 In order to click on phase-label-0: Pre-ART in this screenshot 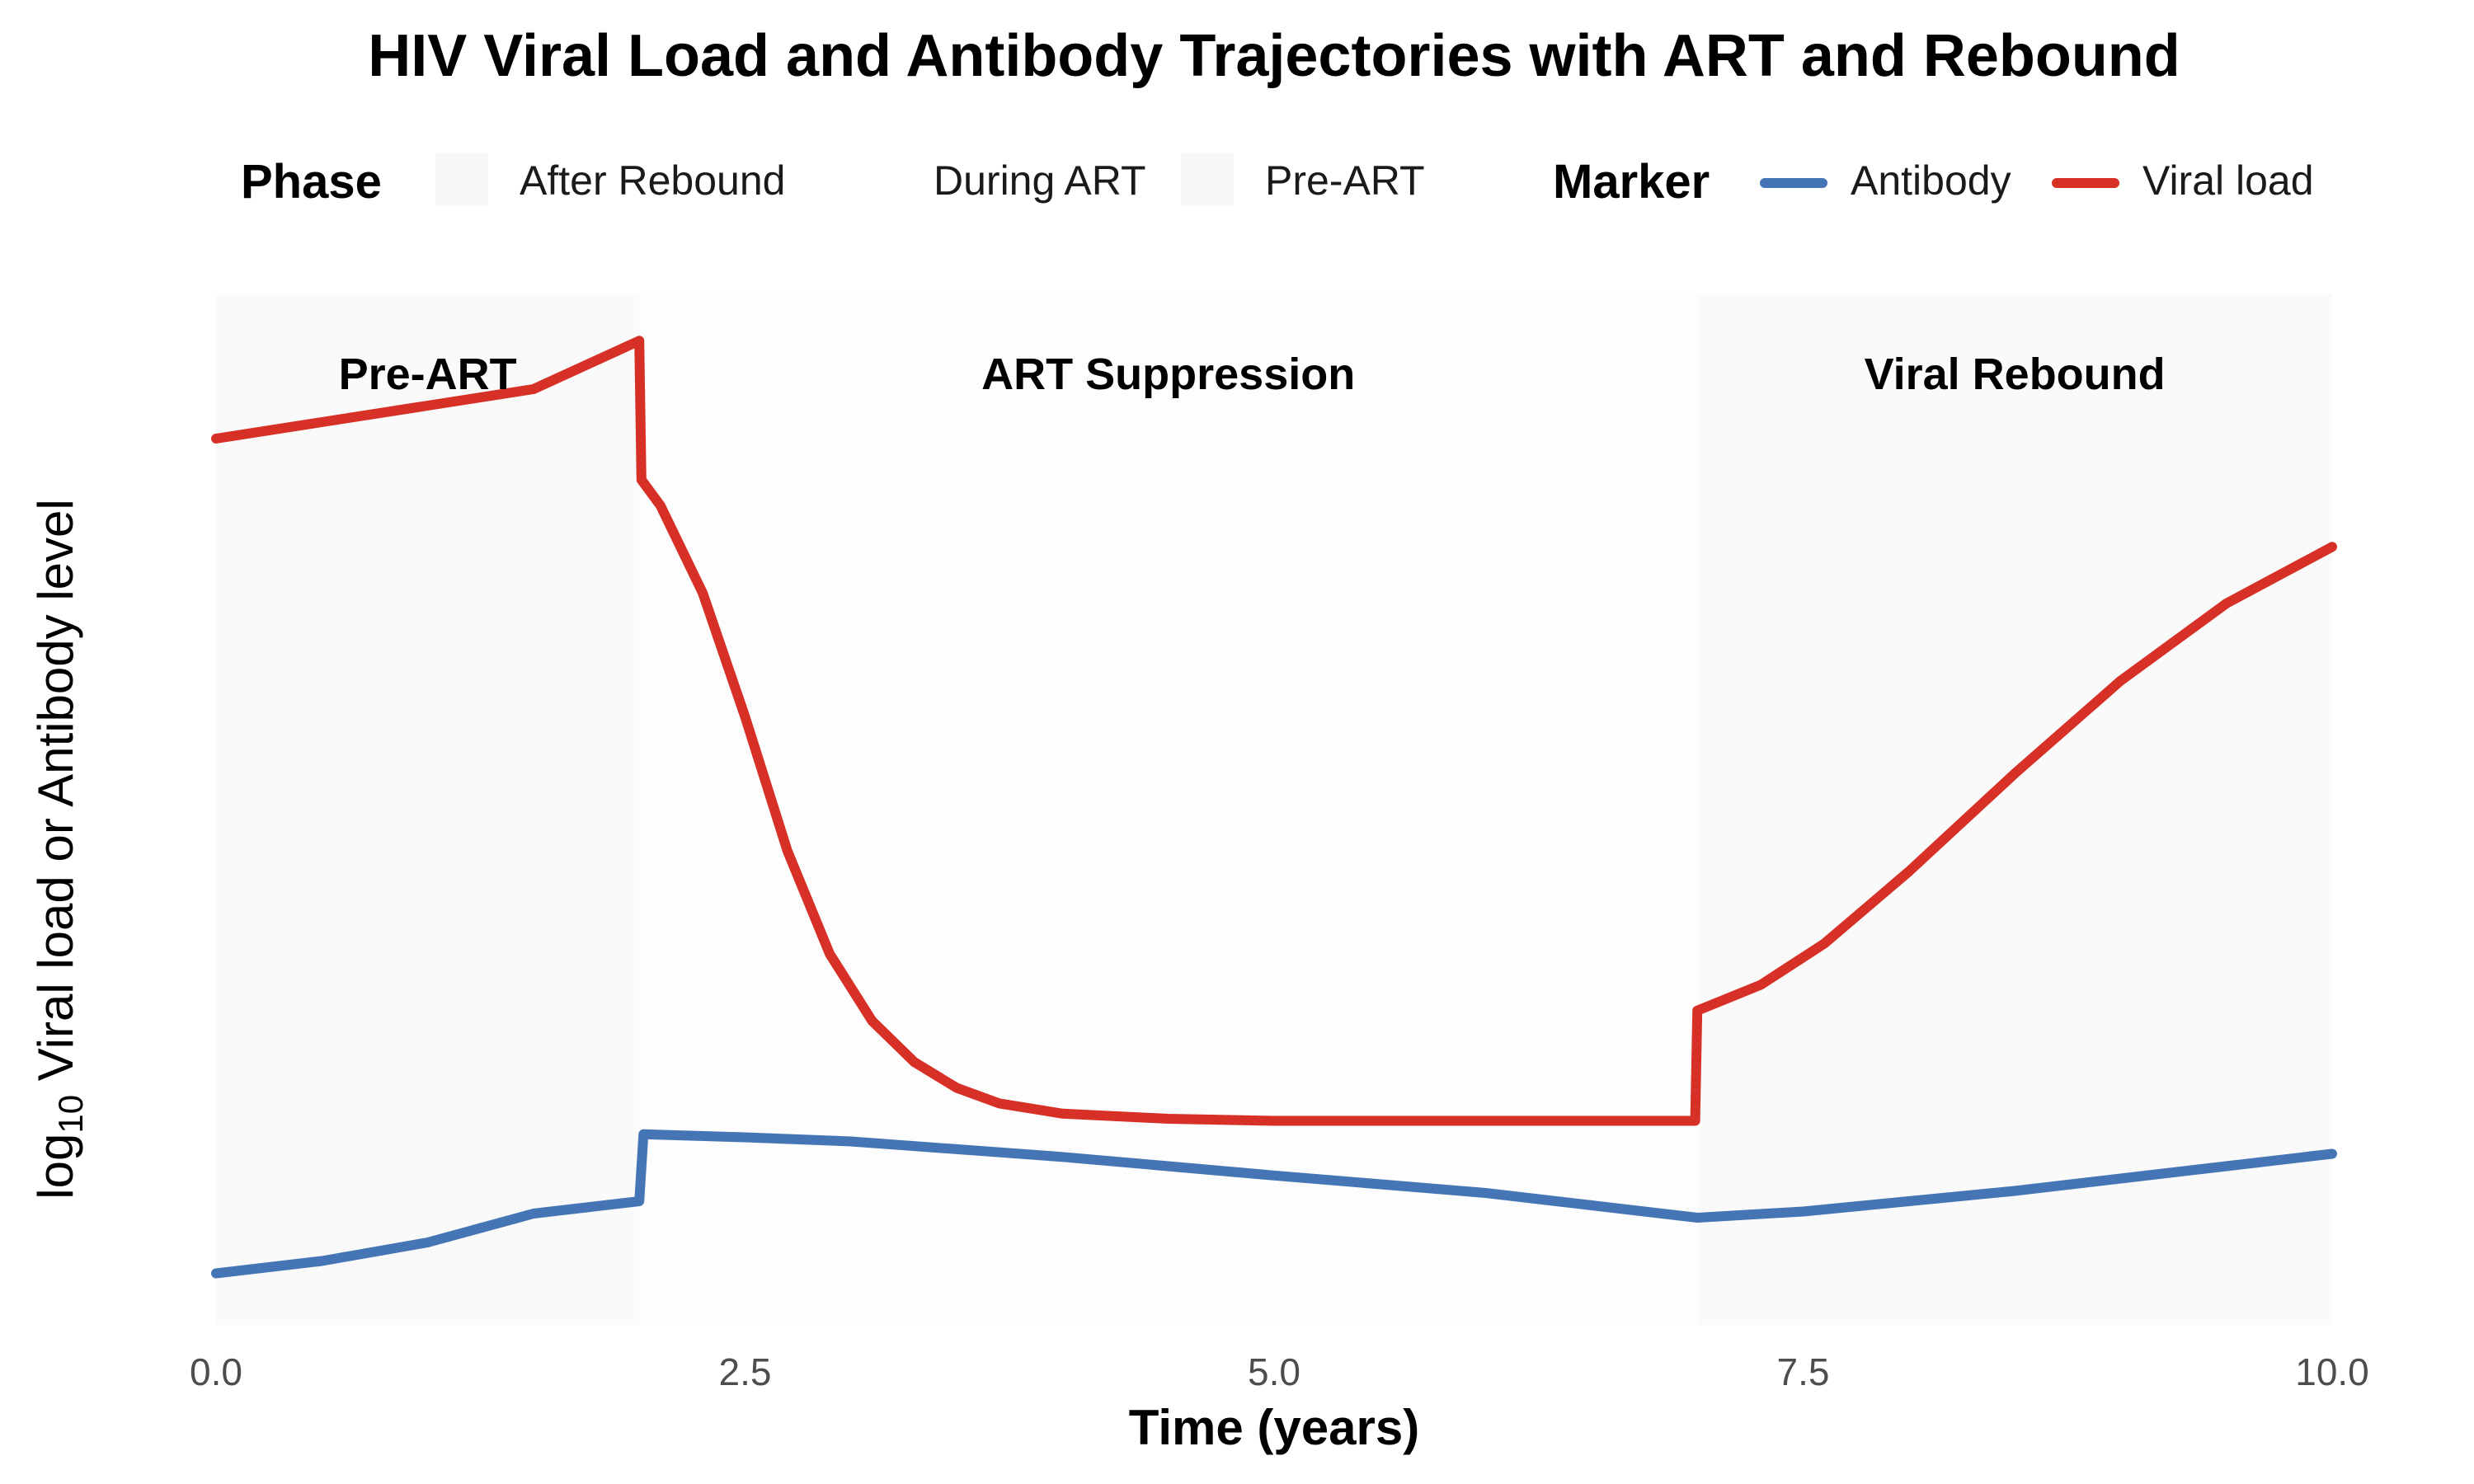, I will do `click(428, 374)`.